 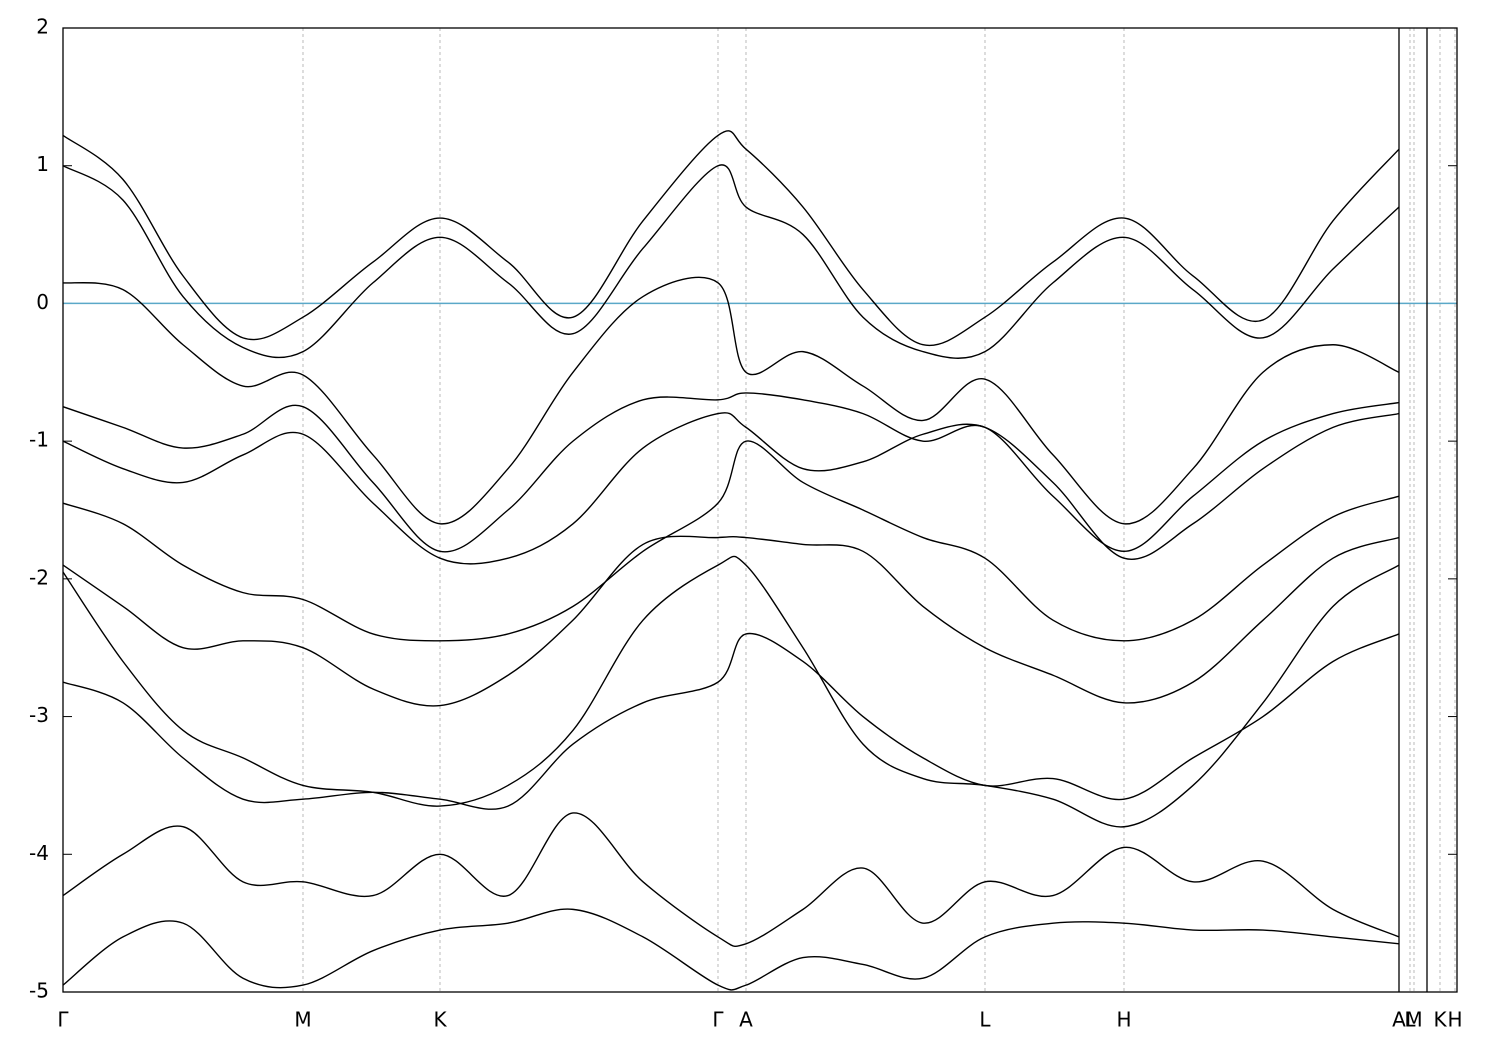 What do you see at coordinates (39, 991) in the screenshot?
I see `y-tick-label: -5` at bounding box center [39, 991].